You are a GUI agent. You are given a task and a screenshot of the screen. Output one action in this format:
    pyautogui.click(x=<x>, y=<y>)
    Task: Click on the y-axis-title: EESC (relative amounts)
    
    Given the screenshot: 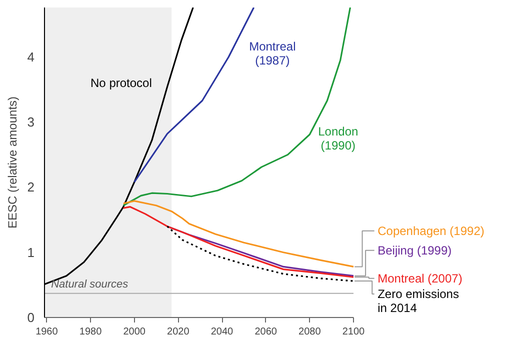 What is the action you would take?
    pyautogui.click(x=12, y=162)
    